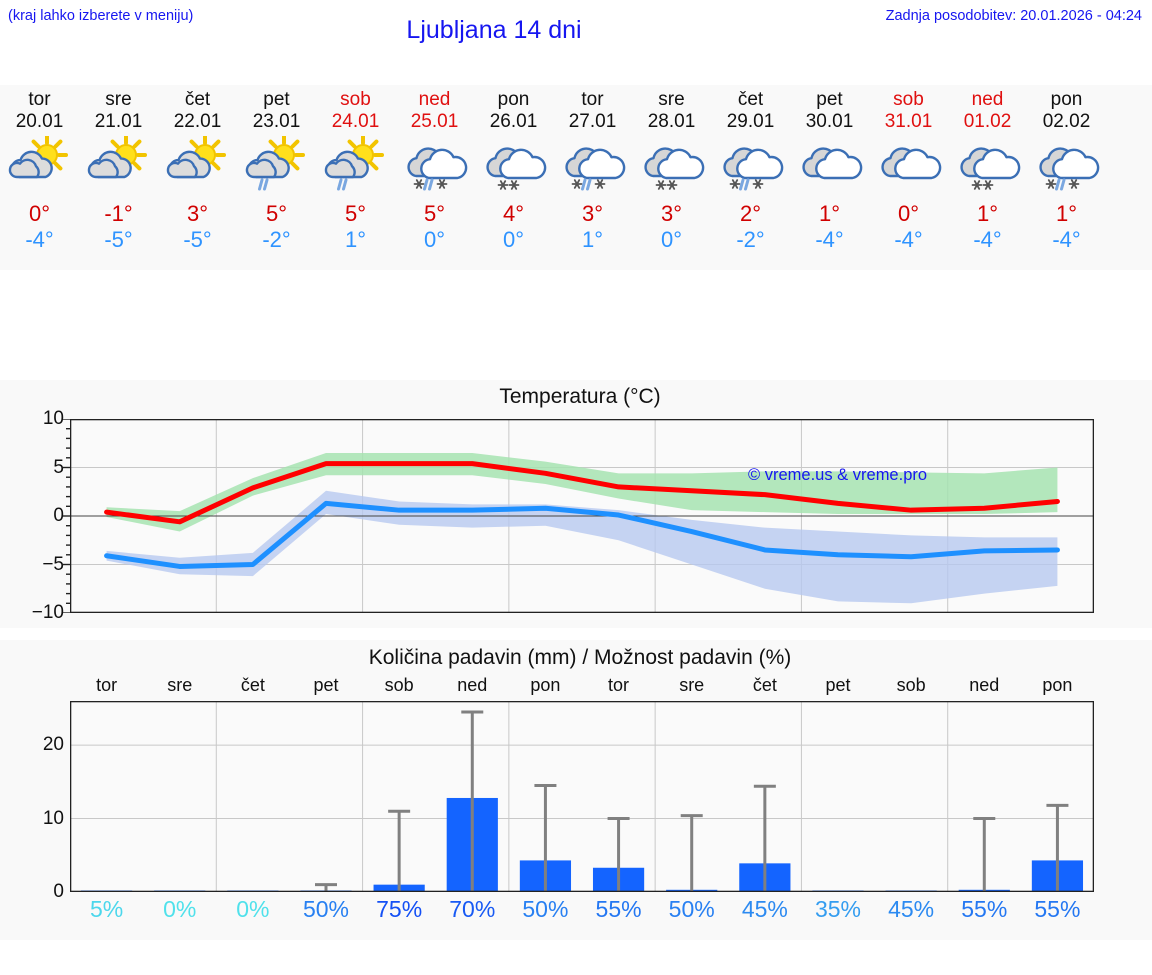 This screenshot has height=975, width=1152. Describe the element at coordinates (53, 818) in the screenshot. I see `precip-y-tick-label: 10` at that location.